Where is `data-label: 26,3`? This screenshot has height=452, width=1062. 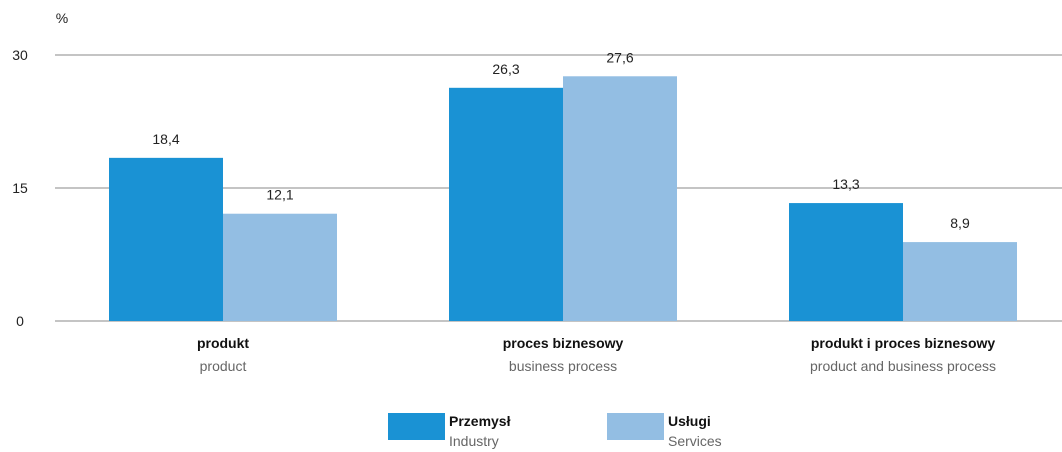 data-label: 26,3 is located at coordinates (505, 69).